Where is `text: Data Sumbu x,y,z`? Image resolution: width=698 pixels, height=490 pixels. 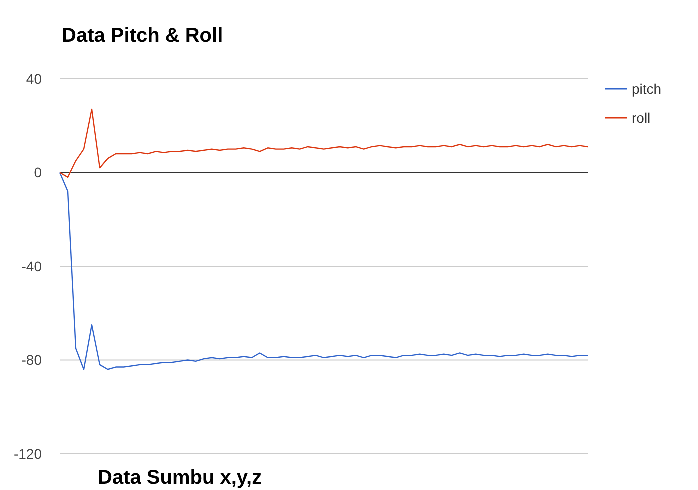 text: Data Sumbu x,y,z is located at coordinates (180, 478).